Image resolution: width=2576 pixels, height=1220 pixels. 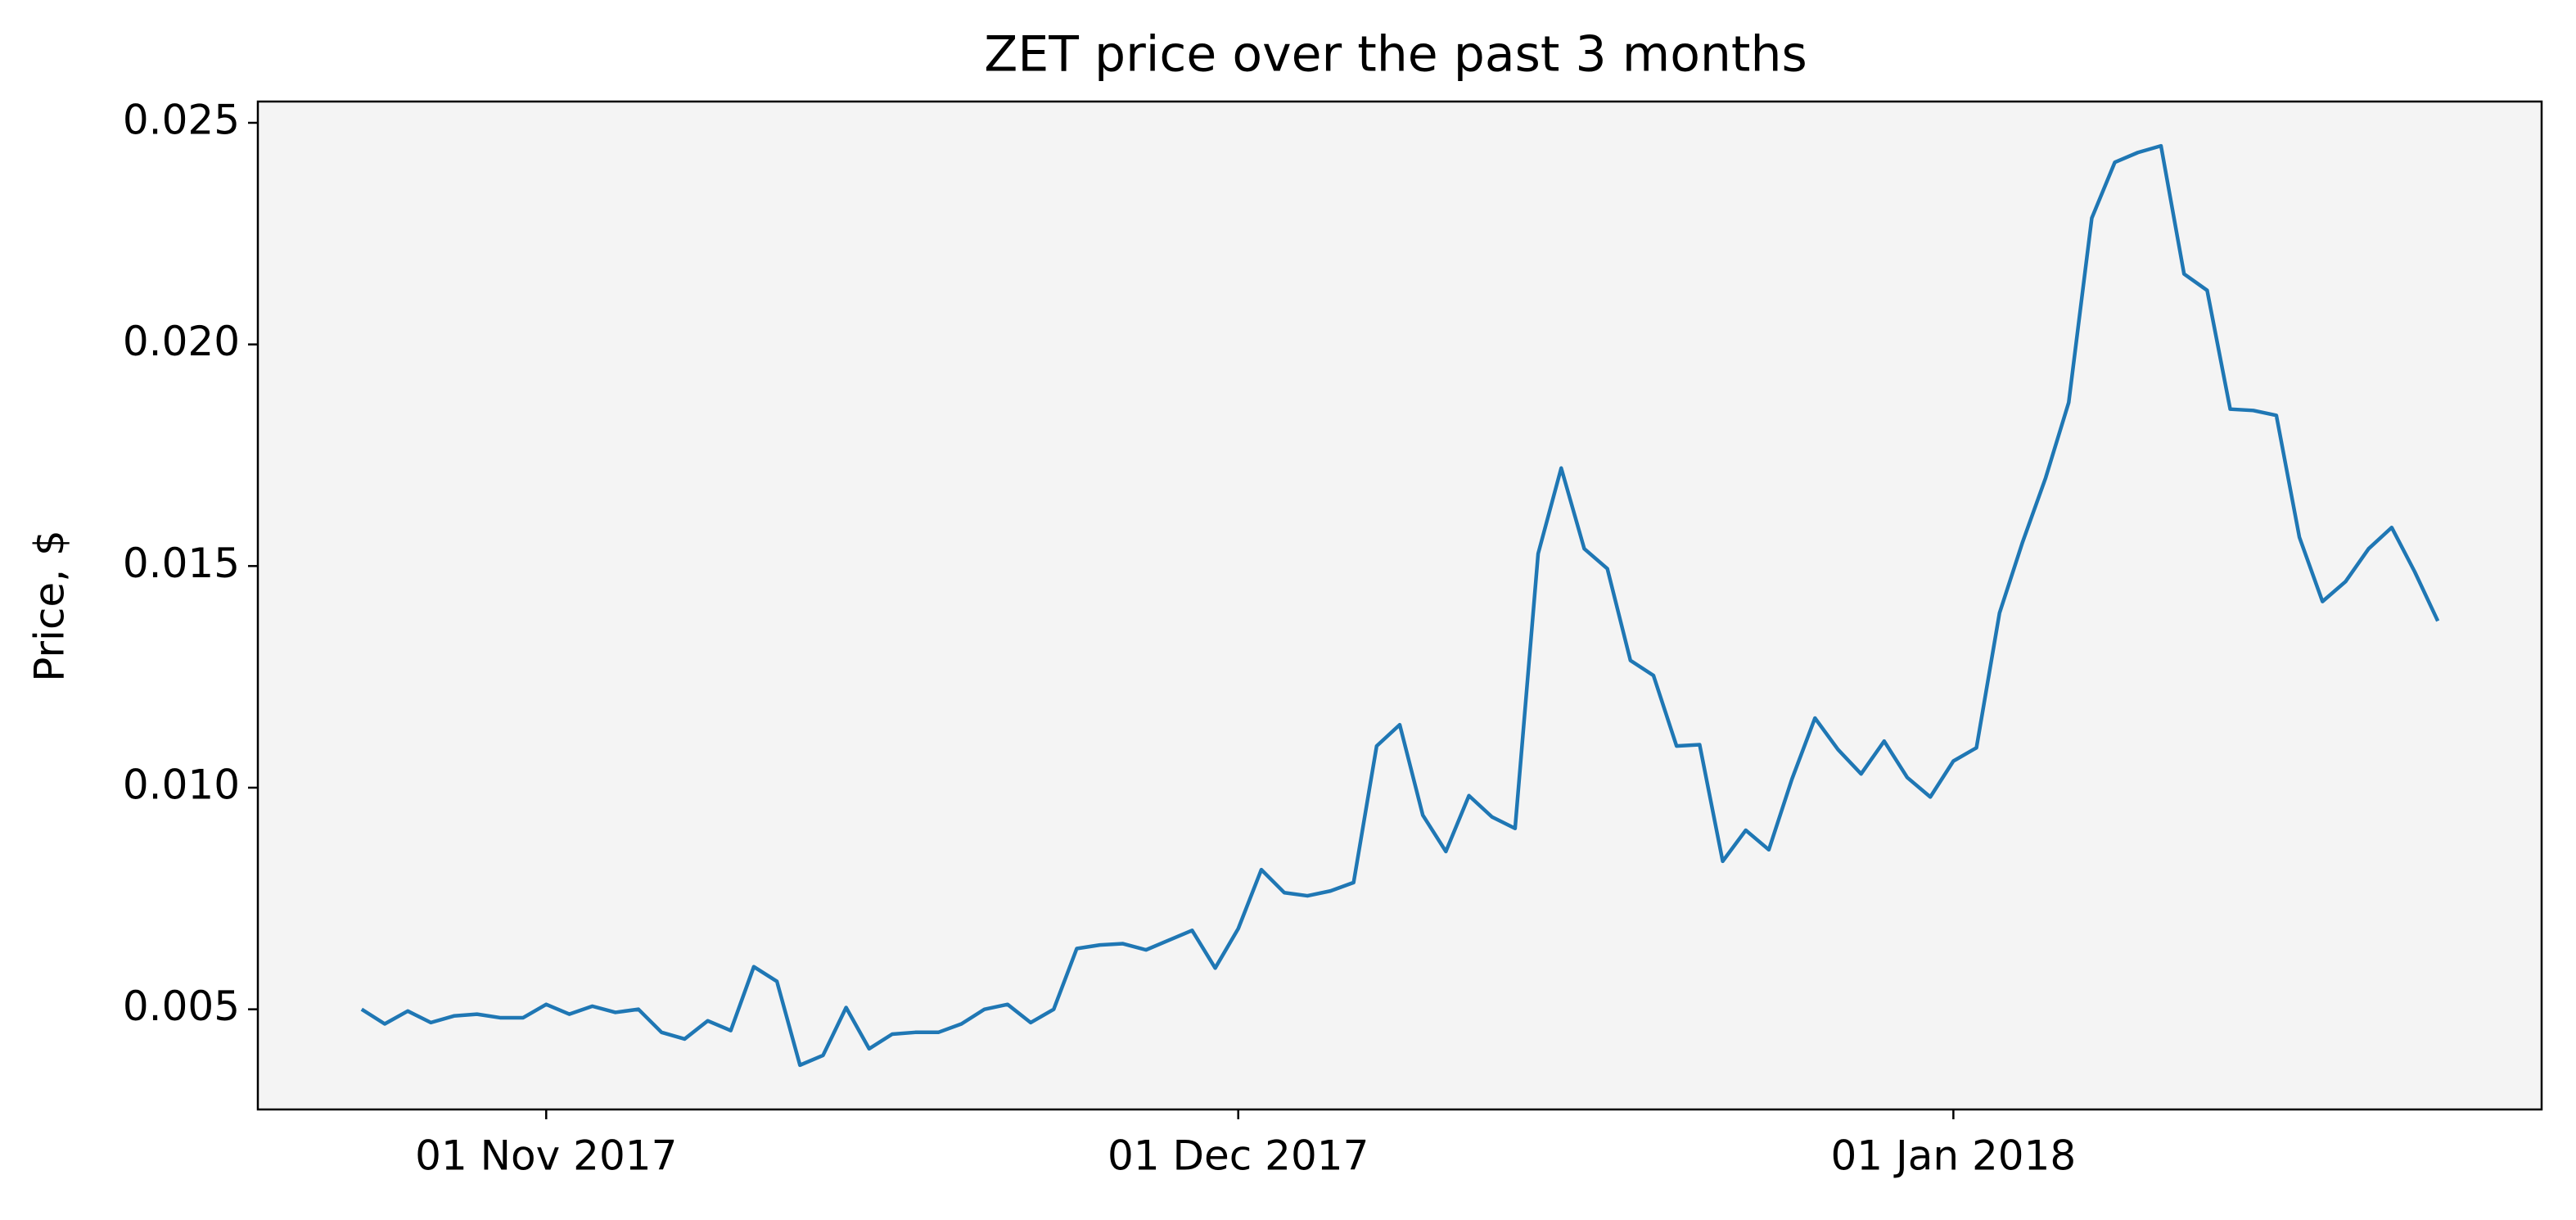 What do you see at coordinates (50, 606) in the screenshot?
I see `y-axis-label: Price, $` at bounding box center [50, 606].